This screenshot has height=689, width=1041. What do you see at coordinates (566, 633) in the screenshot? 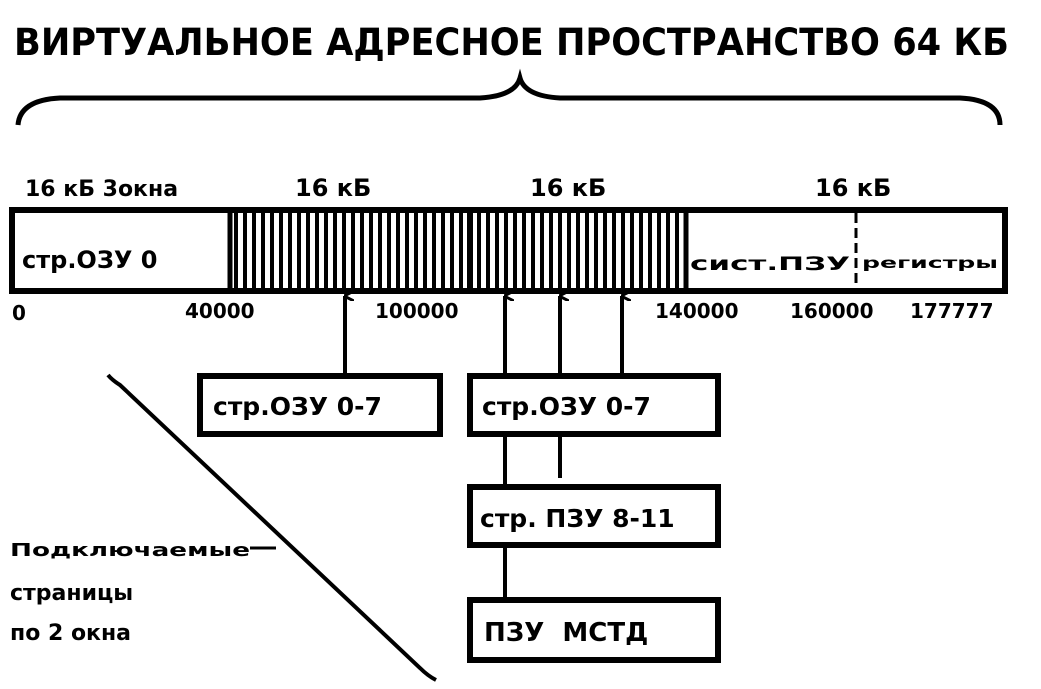
I see `box-rom-mstd-label: ПЗУ МСТД` at bounding box center [566, 633].